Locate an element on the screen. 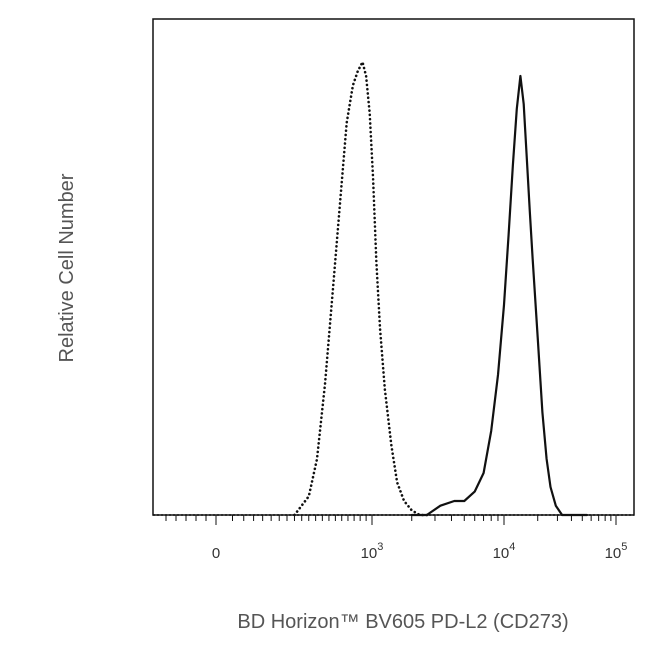  x-tick-label: 10³ is located at coordinates (372, 551).